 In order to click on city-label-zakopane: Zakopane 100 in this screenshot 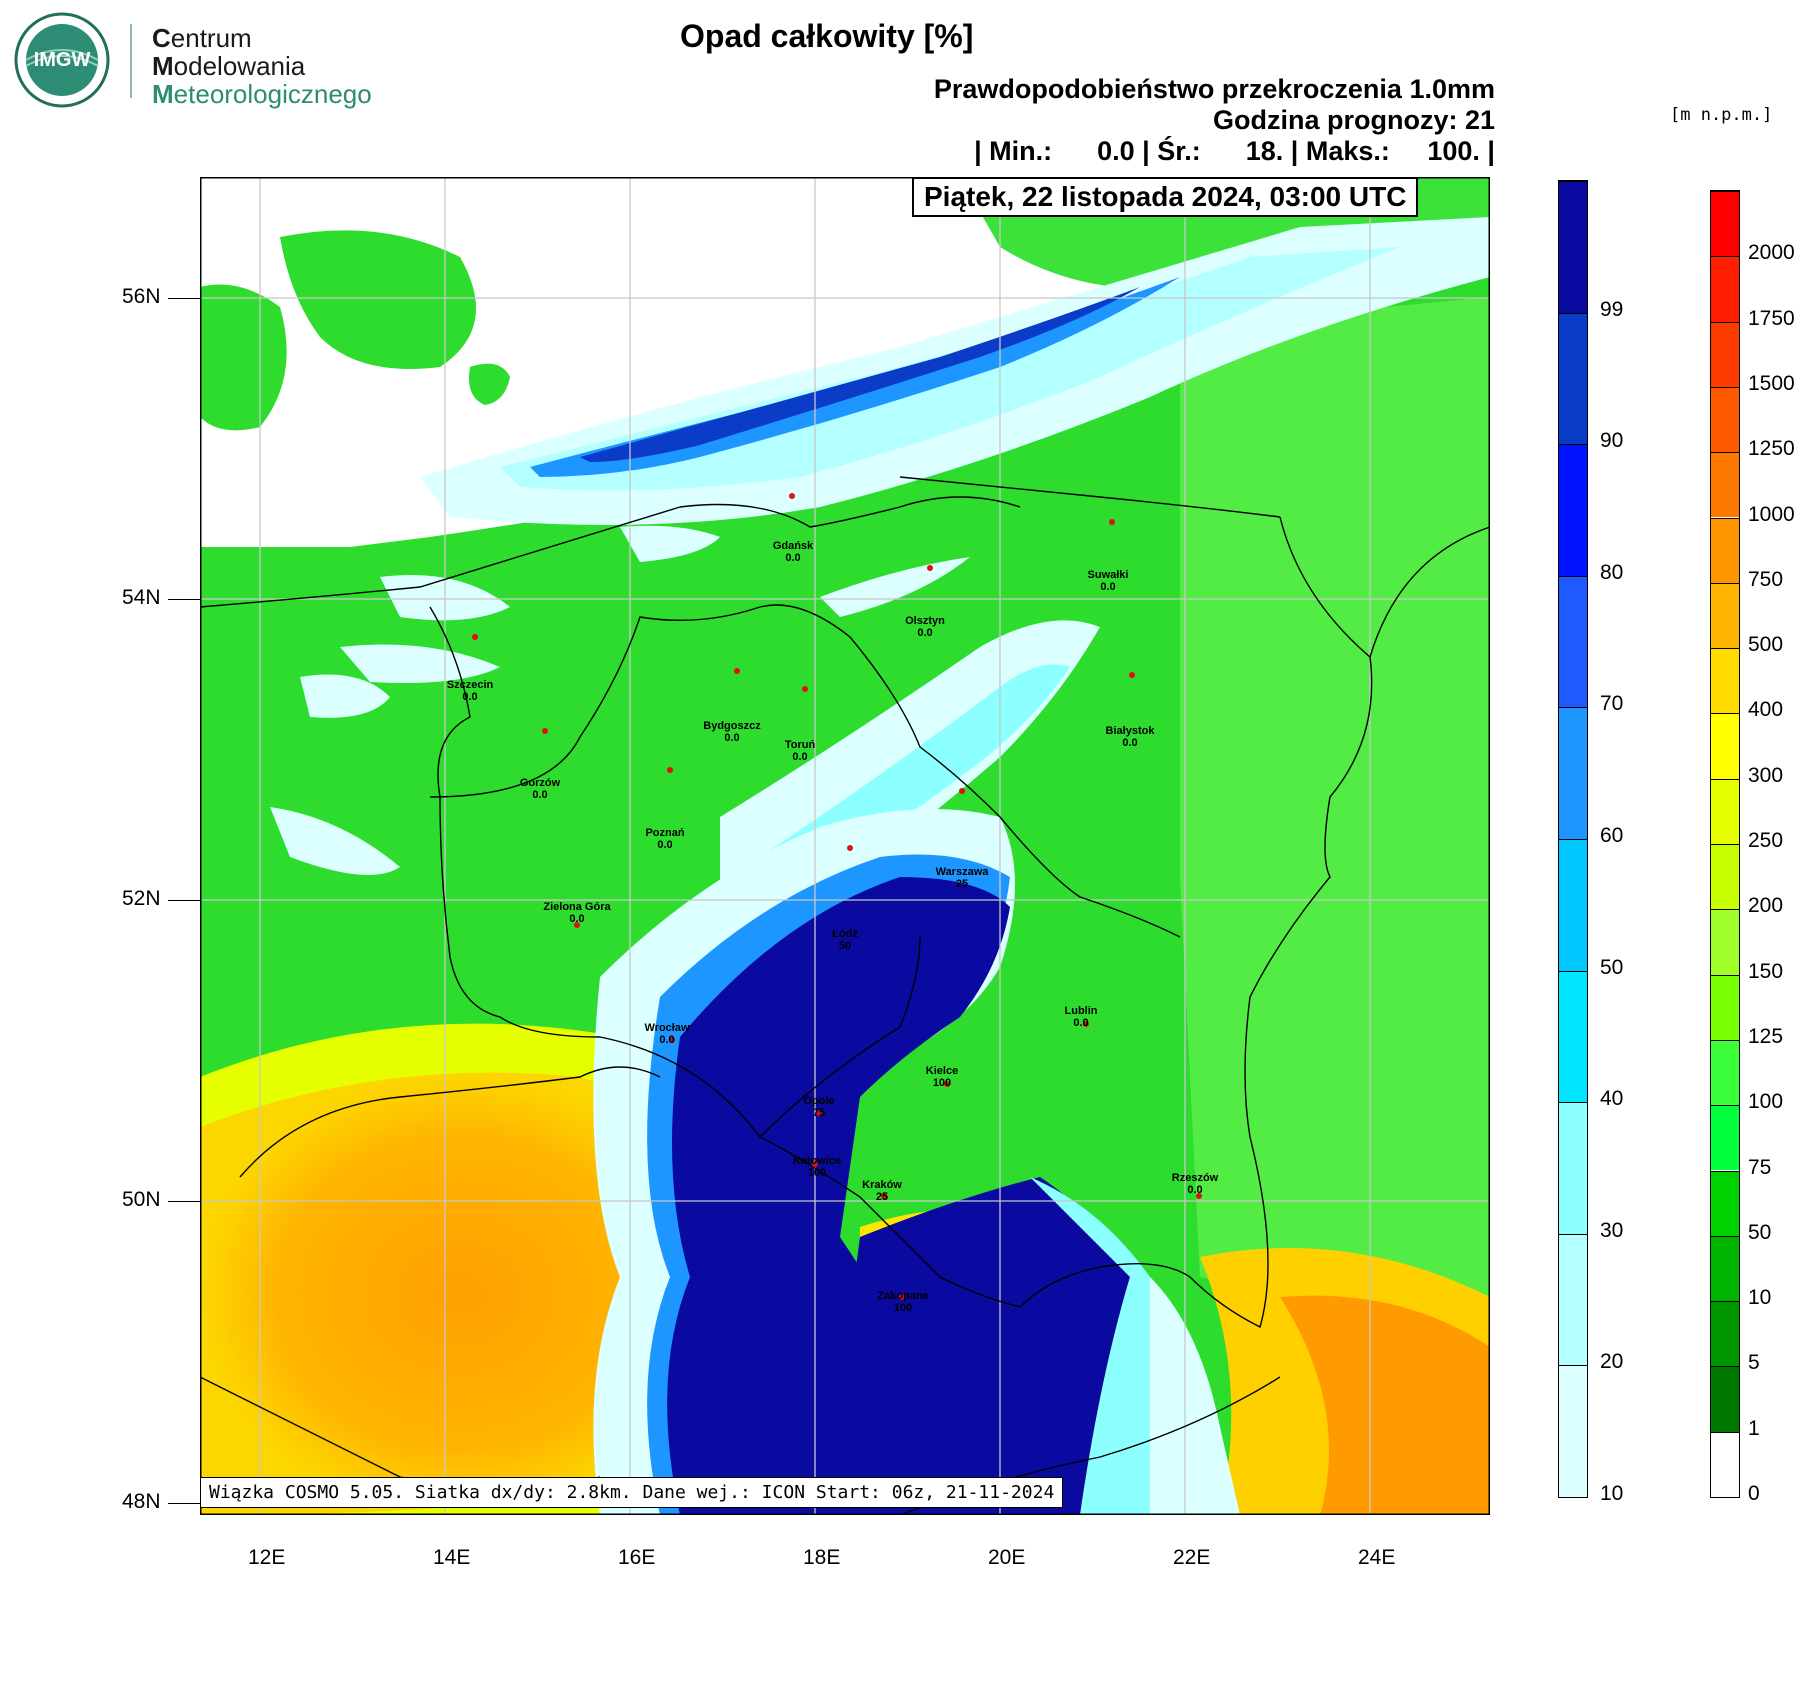, I will do `click(903, 1302)`.